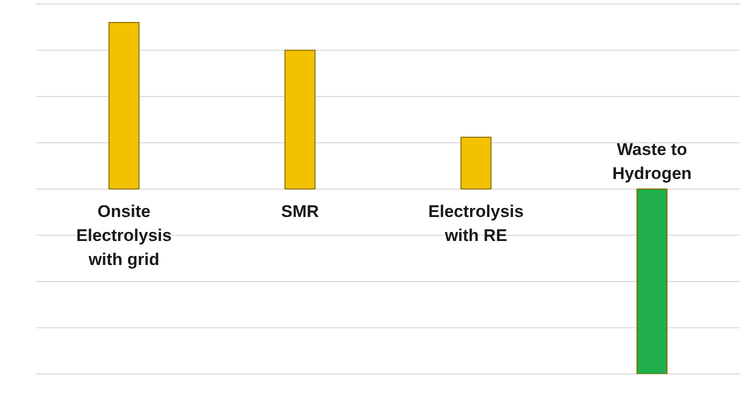 The height and width of the screenshot is (420, 744). I want to click on x-tick-label: Waste to Hydrogen, so click(652, 161).